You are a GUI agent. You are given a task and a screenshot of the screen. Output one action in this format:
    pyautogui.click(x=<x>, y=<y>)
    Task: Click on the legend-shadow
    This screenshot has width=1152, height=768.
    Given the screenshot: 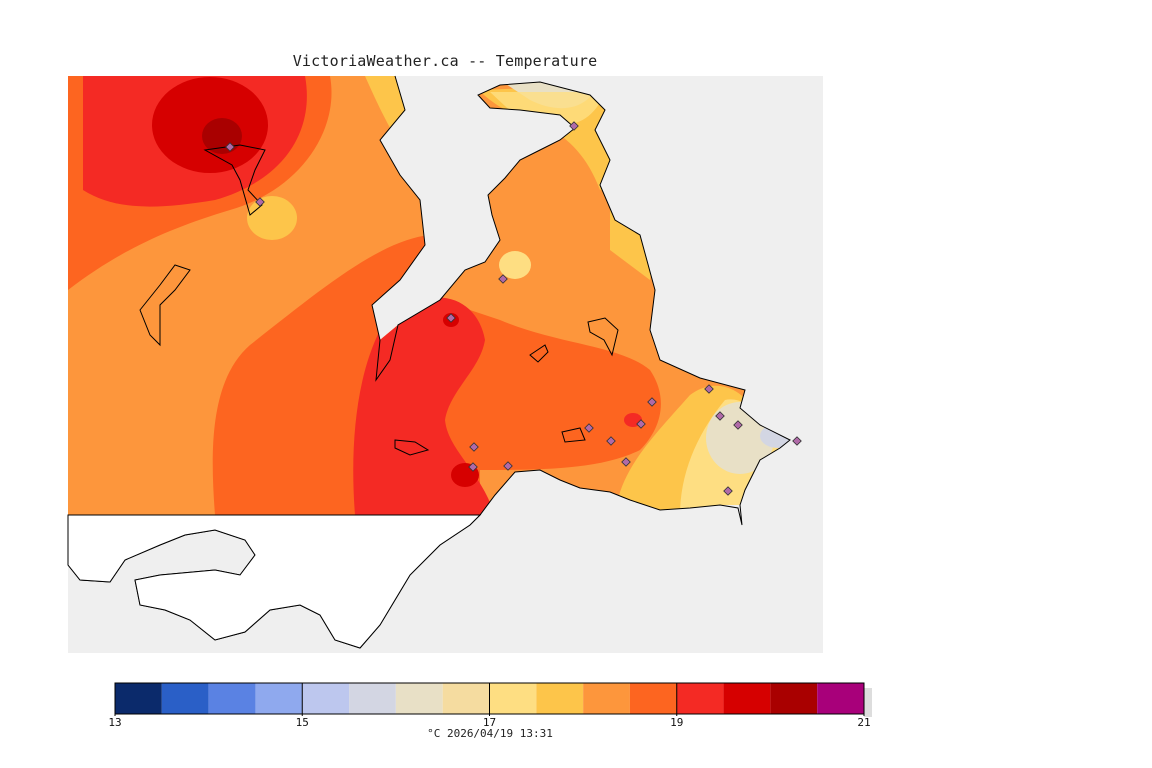 What is the action you would take?
    pyautogui.click(x=868, y=702)
    